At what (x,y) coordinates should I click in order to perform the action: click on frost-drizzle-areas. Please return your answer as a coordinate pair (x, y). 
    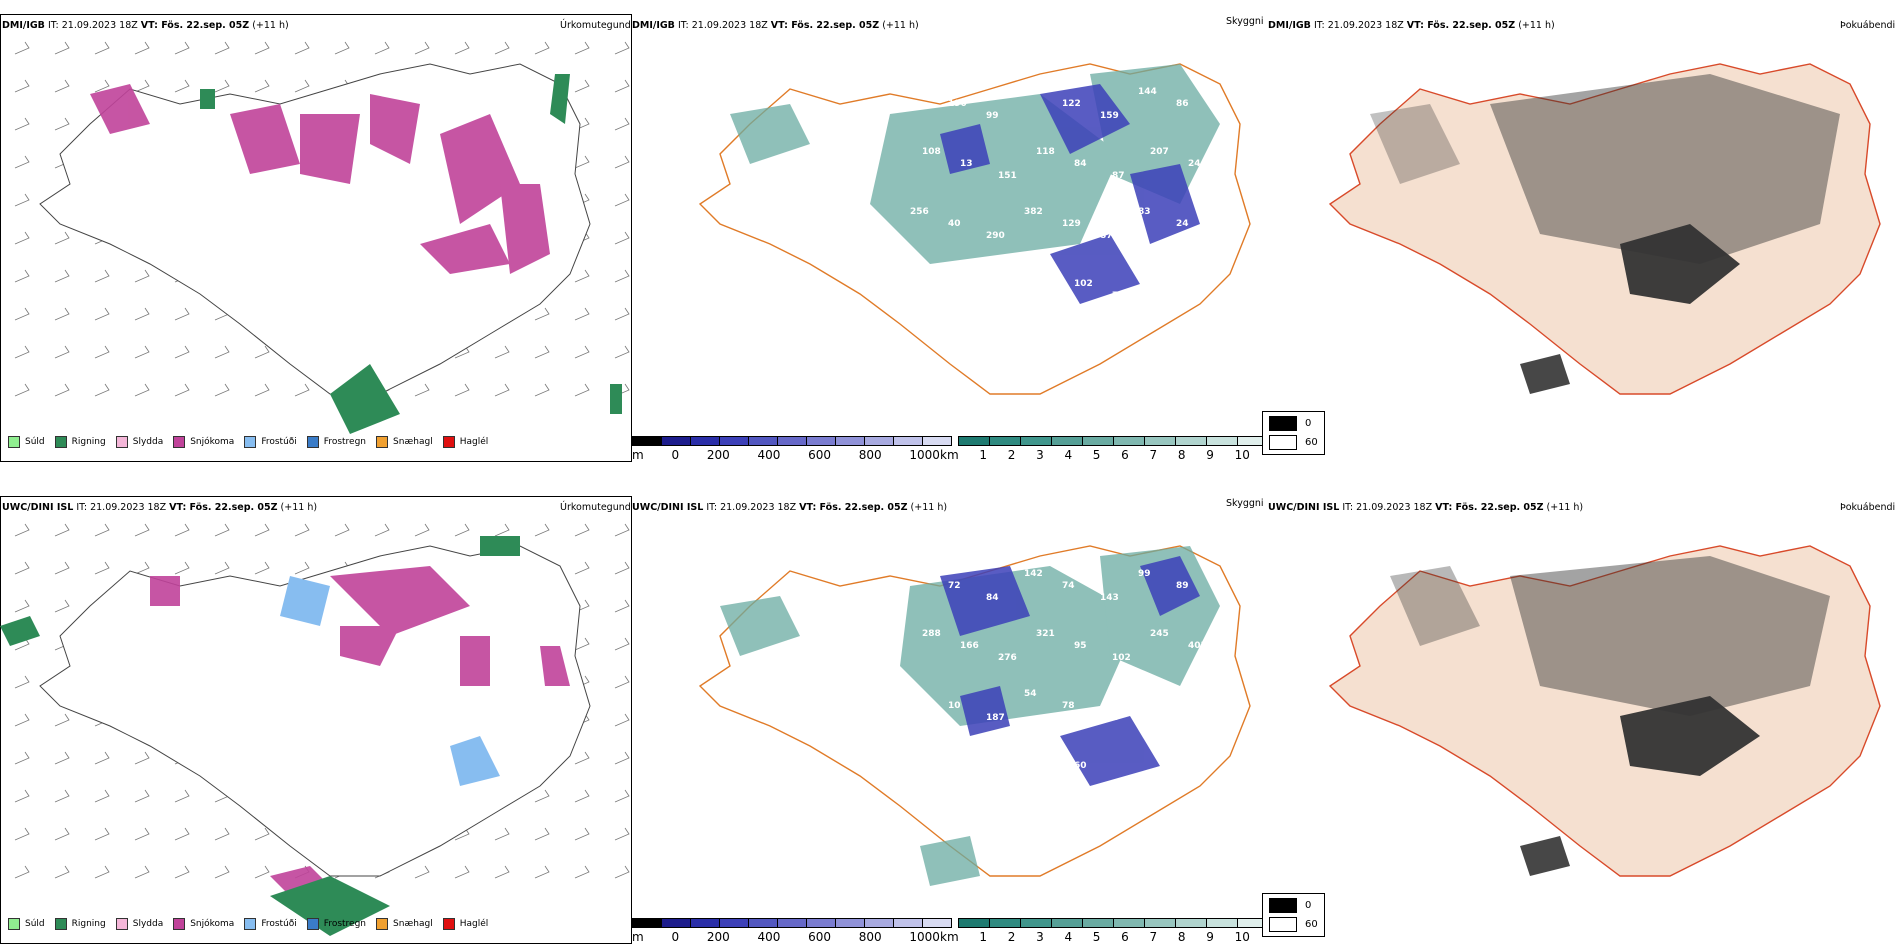
    Looking at the image, I should click on (390, 681).